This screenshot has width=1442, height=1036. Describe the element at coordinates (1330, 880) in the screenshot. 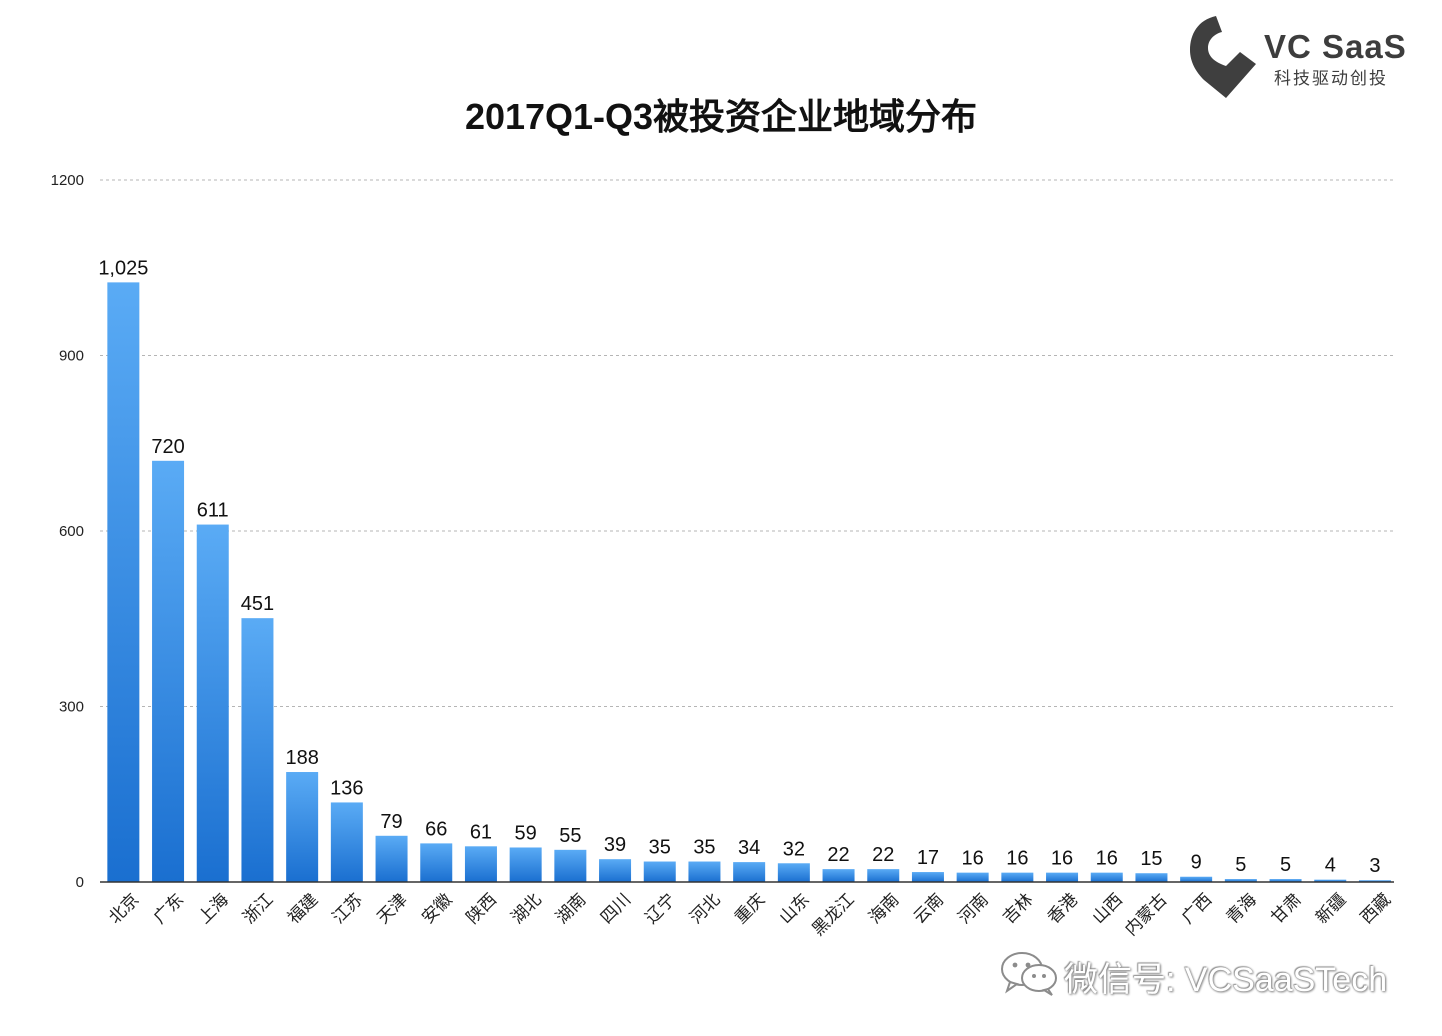

I see `bar-新疆` at that location.